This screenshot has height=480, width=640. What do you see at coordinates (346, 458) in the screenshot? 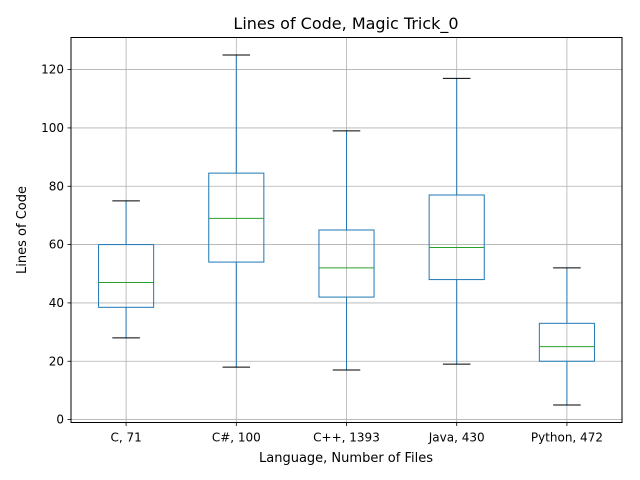
I see `x-axis-label: Language, Number of Files` at bounding box center [346, 458].